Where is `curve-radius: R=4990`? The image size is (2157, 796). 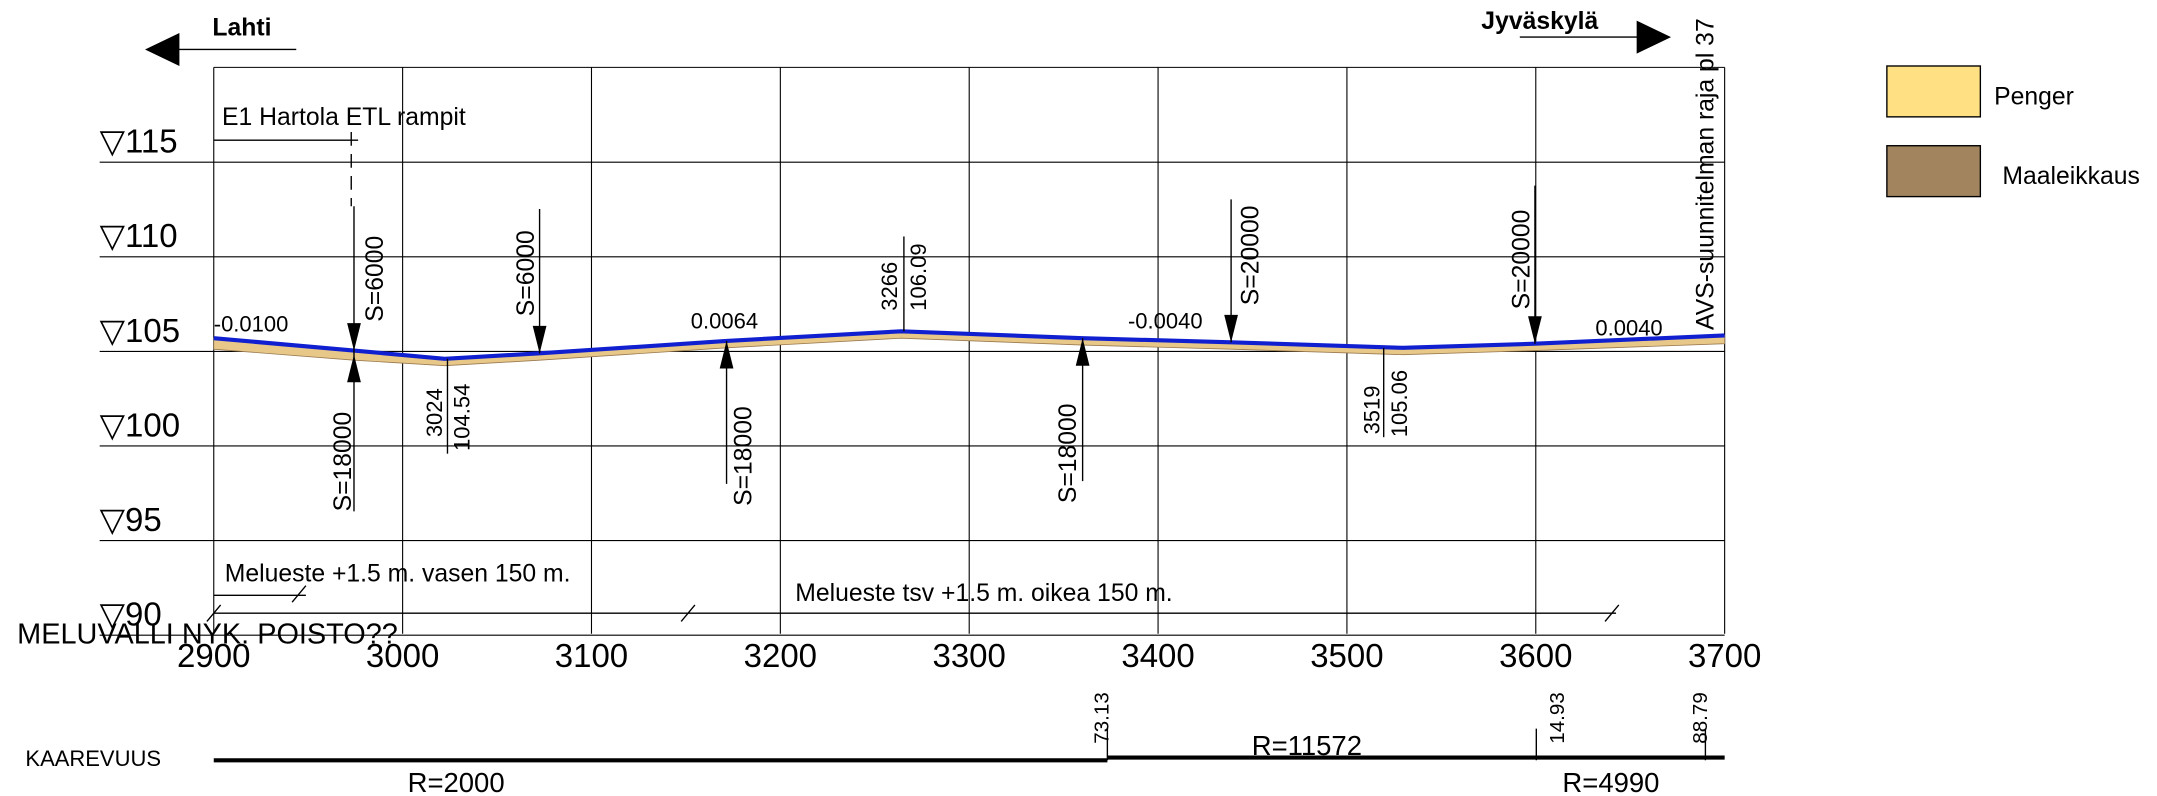
curve-radius: R=4990 is located at coordinates (1610, 781).